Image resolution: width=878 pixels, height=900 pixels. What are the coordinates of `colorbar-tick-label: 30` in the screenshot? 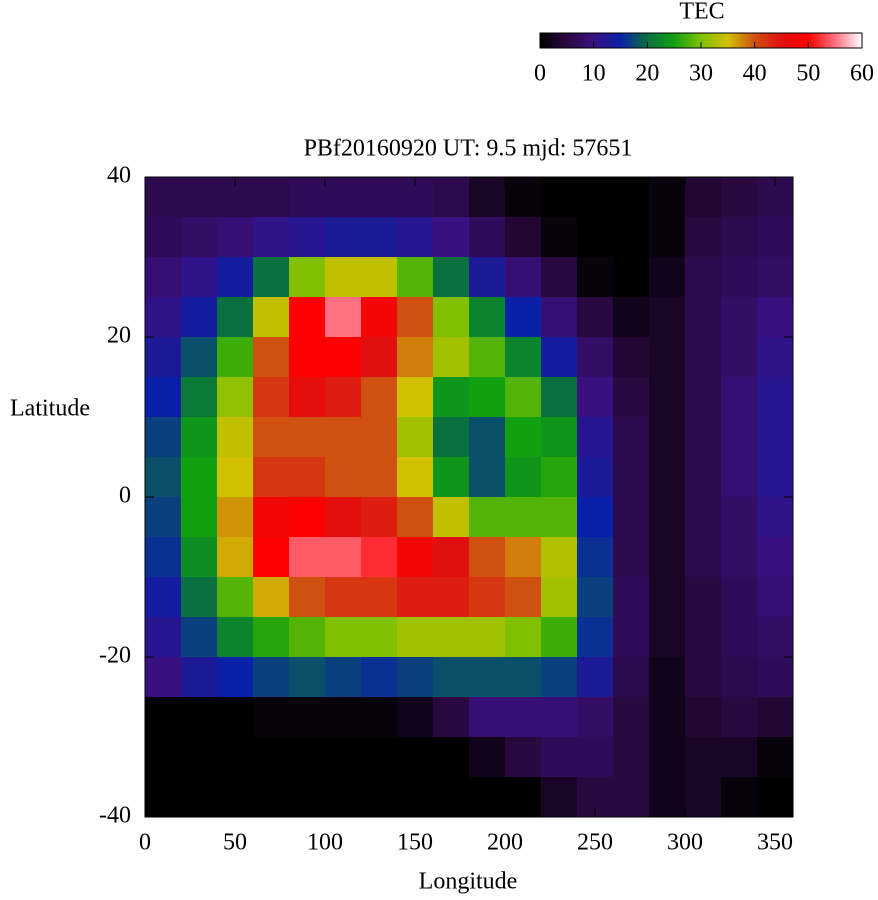 It's located at (701, 74).